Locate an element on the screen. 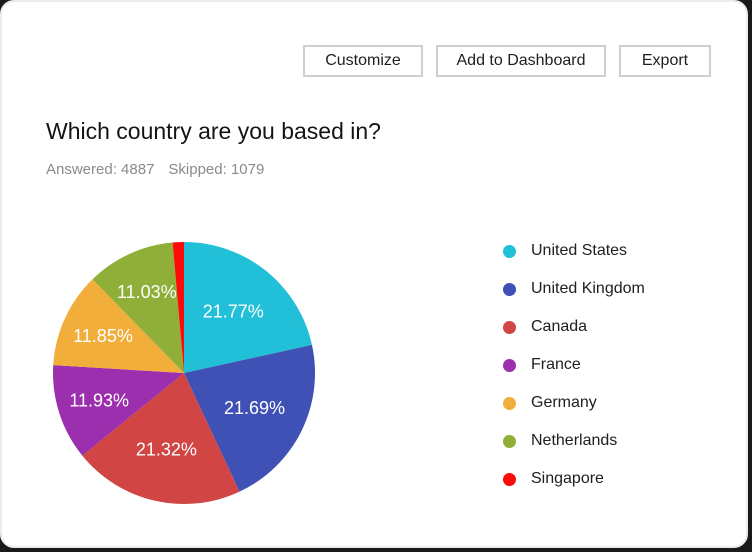 This screenshot has width=752, height=552. pie-slice-label: 11.93% is located at coordinates (99, 400).